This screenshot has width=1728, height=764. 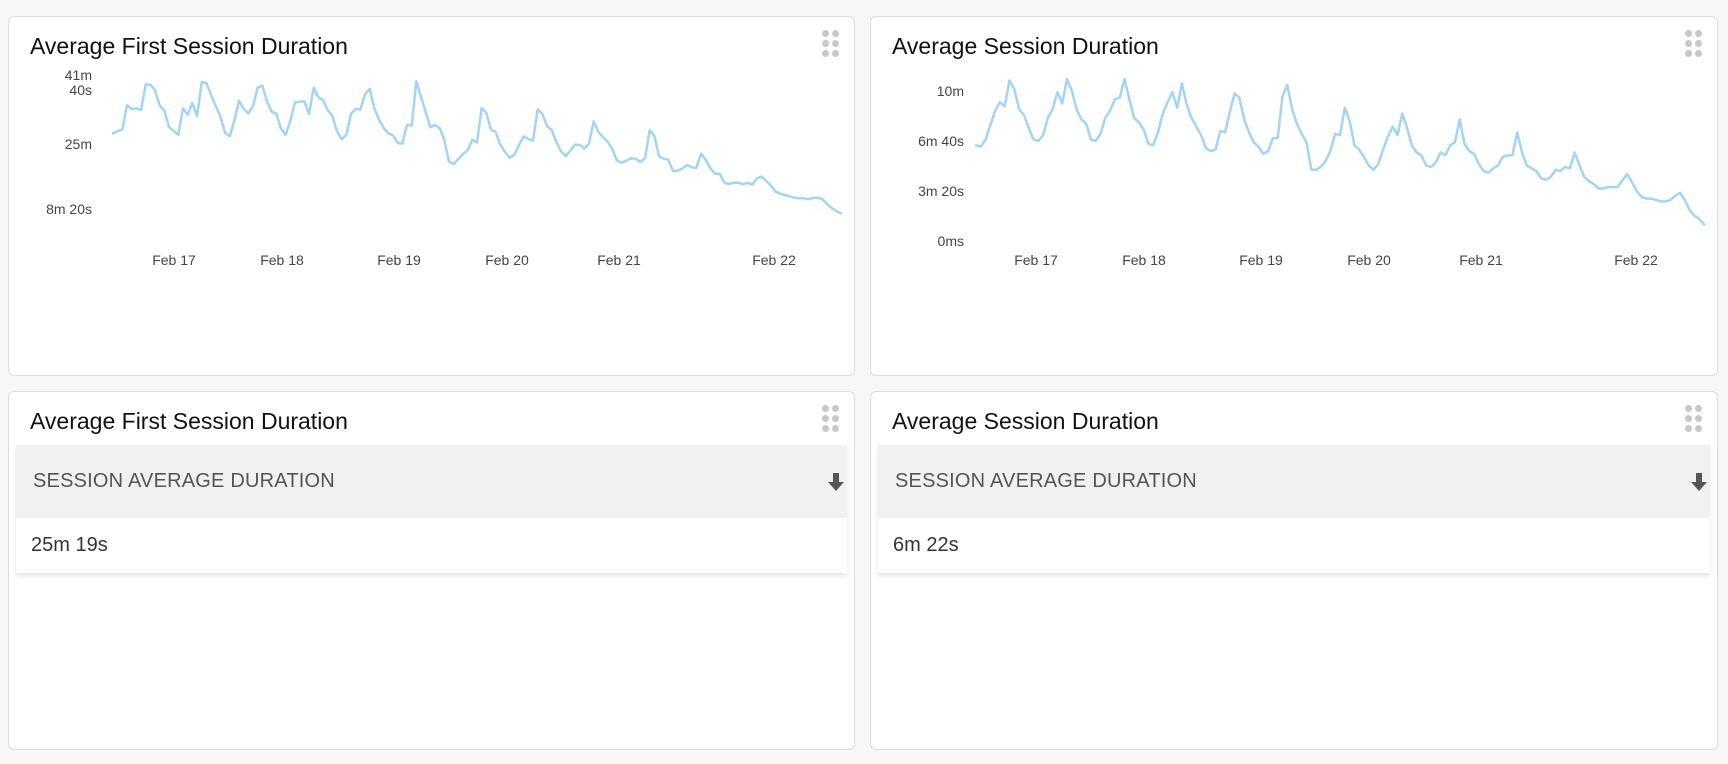 I want to click on metric-table: SESSION AVERAGE DURATION 6m 22s, so click(x=1294, y=509).